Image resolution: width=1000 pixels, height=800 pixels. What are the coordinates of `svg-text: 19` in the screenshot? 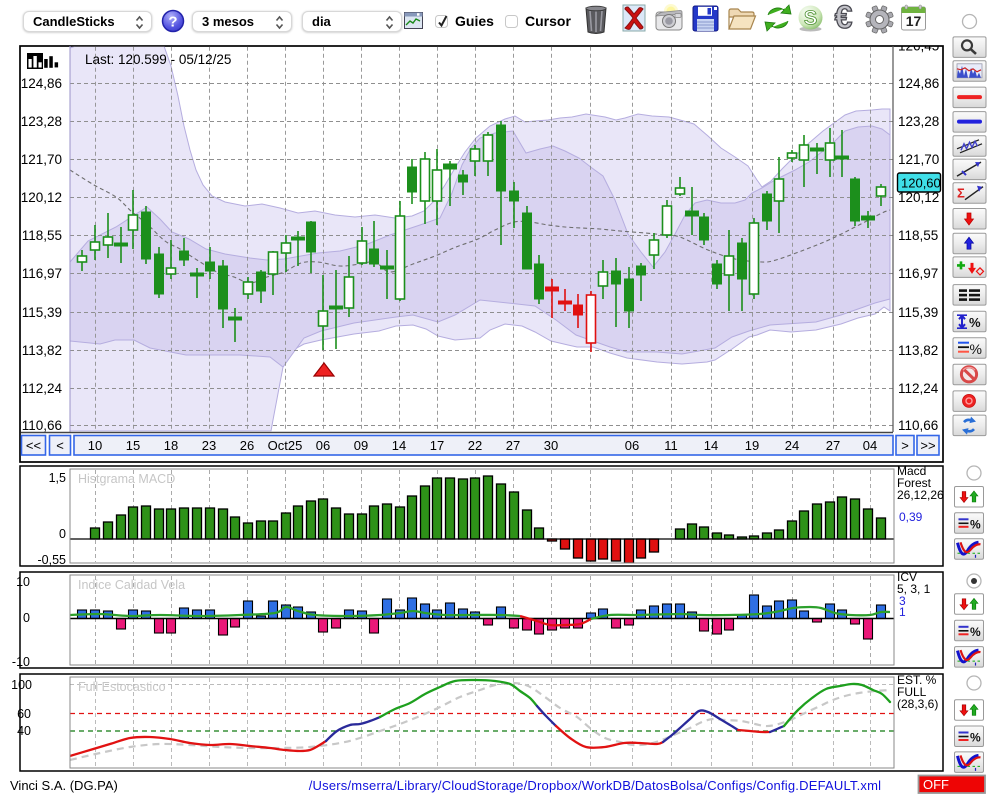 It's located at (752, 445).